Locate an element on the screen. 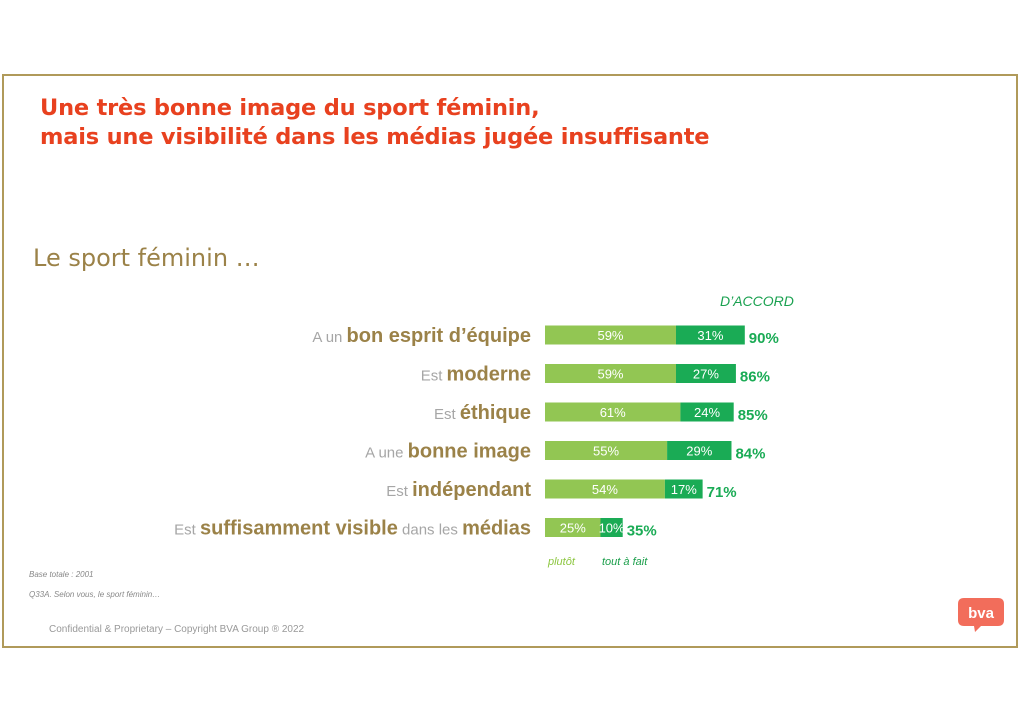 This screenshot has width=1024, height=724. bar-value-label: 54% is located at coordinates (605, 489).